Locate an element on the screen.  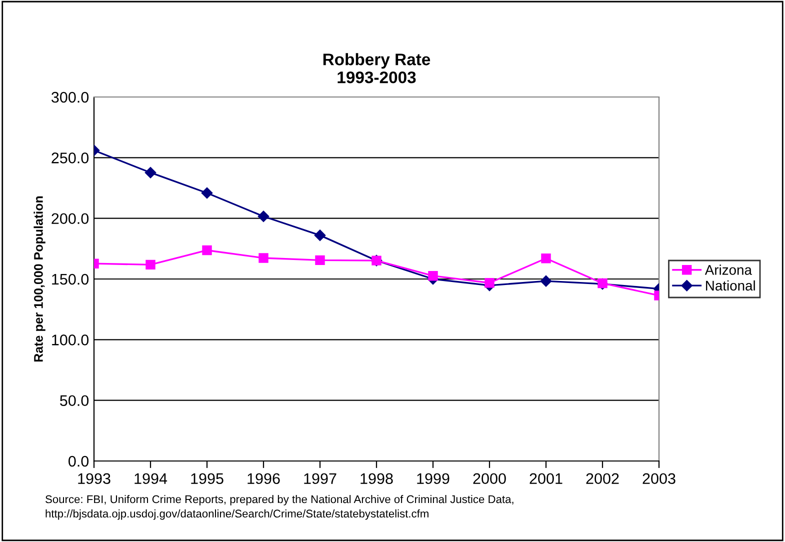
x-tick-label: 2003 is located at coordinates (659, 478).